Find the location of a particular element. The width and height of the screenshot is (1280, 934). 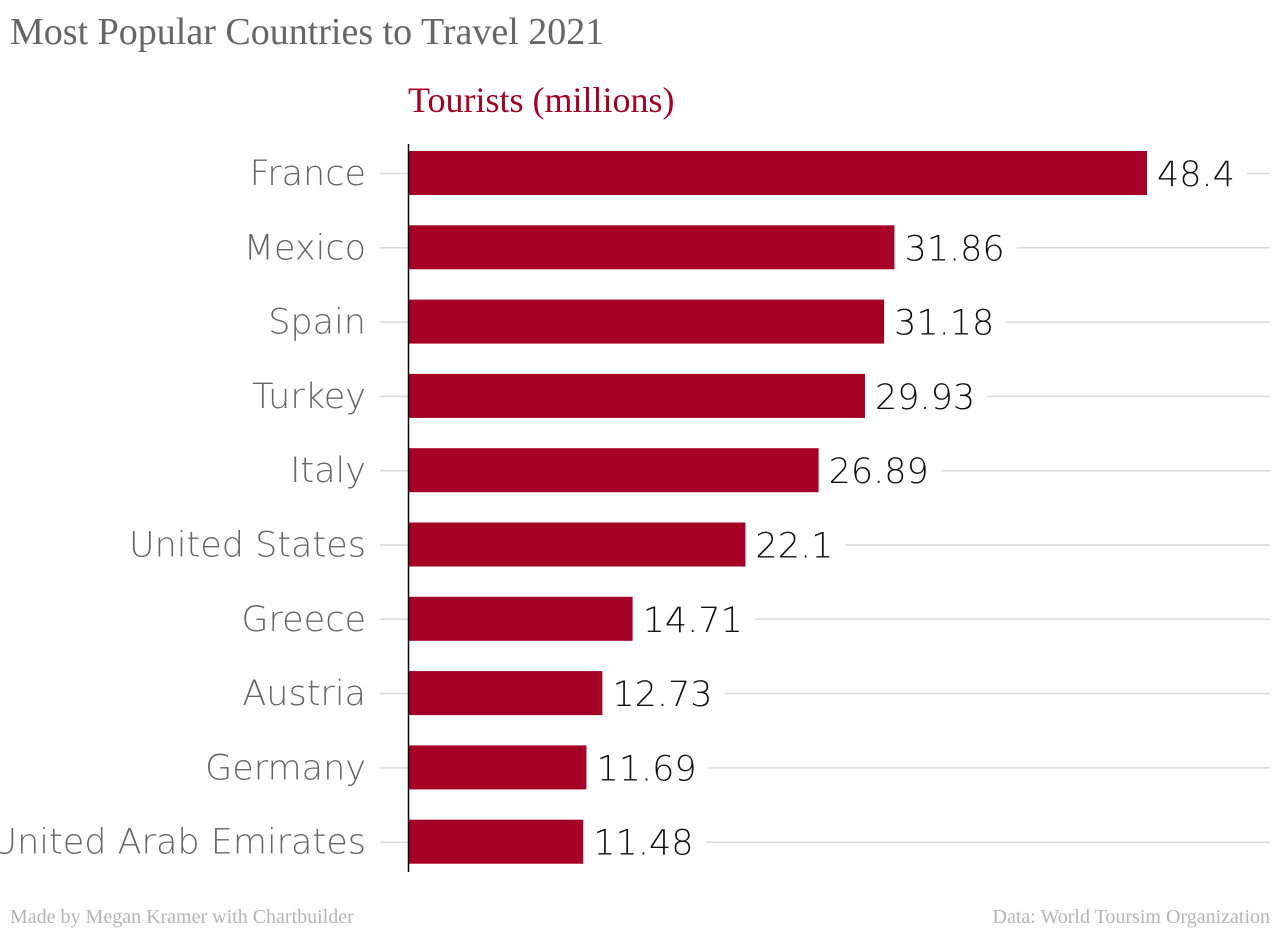

category-label: Mexico is located at coordinates (305, 248).